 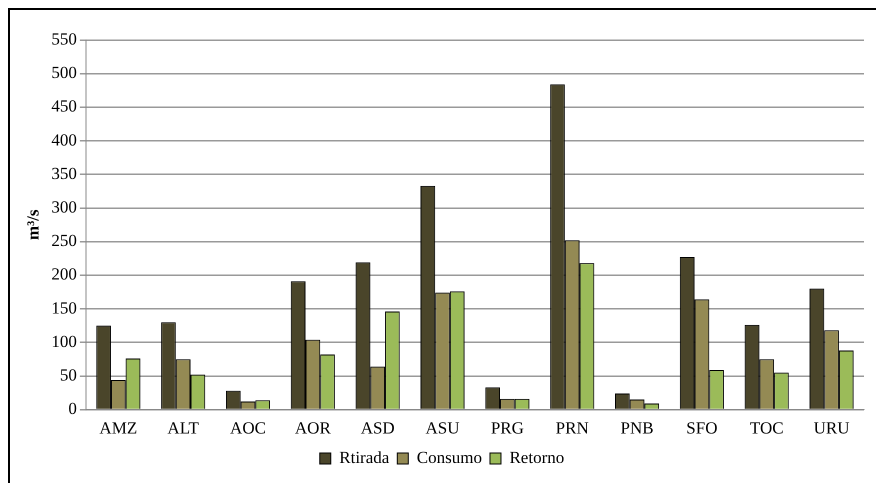 I want to click on y-tick-label: 500, so click(x=64, y=72).